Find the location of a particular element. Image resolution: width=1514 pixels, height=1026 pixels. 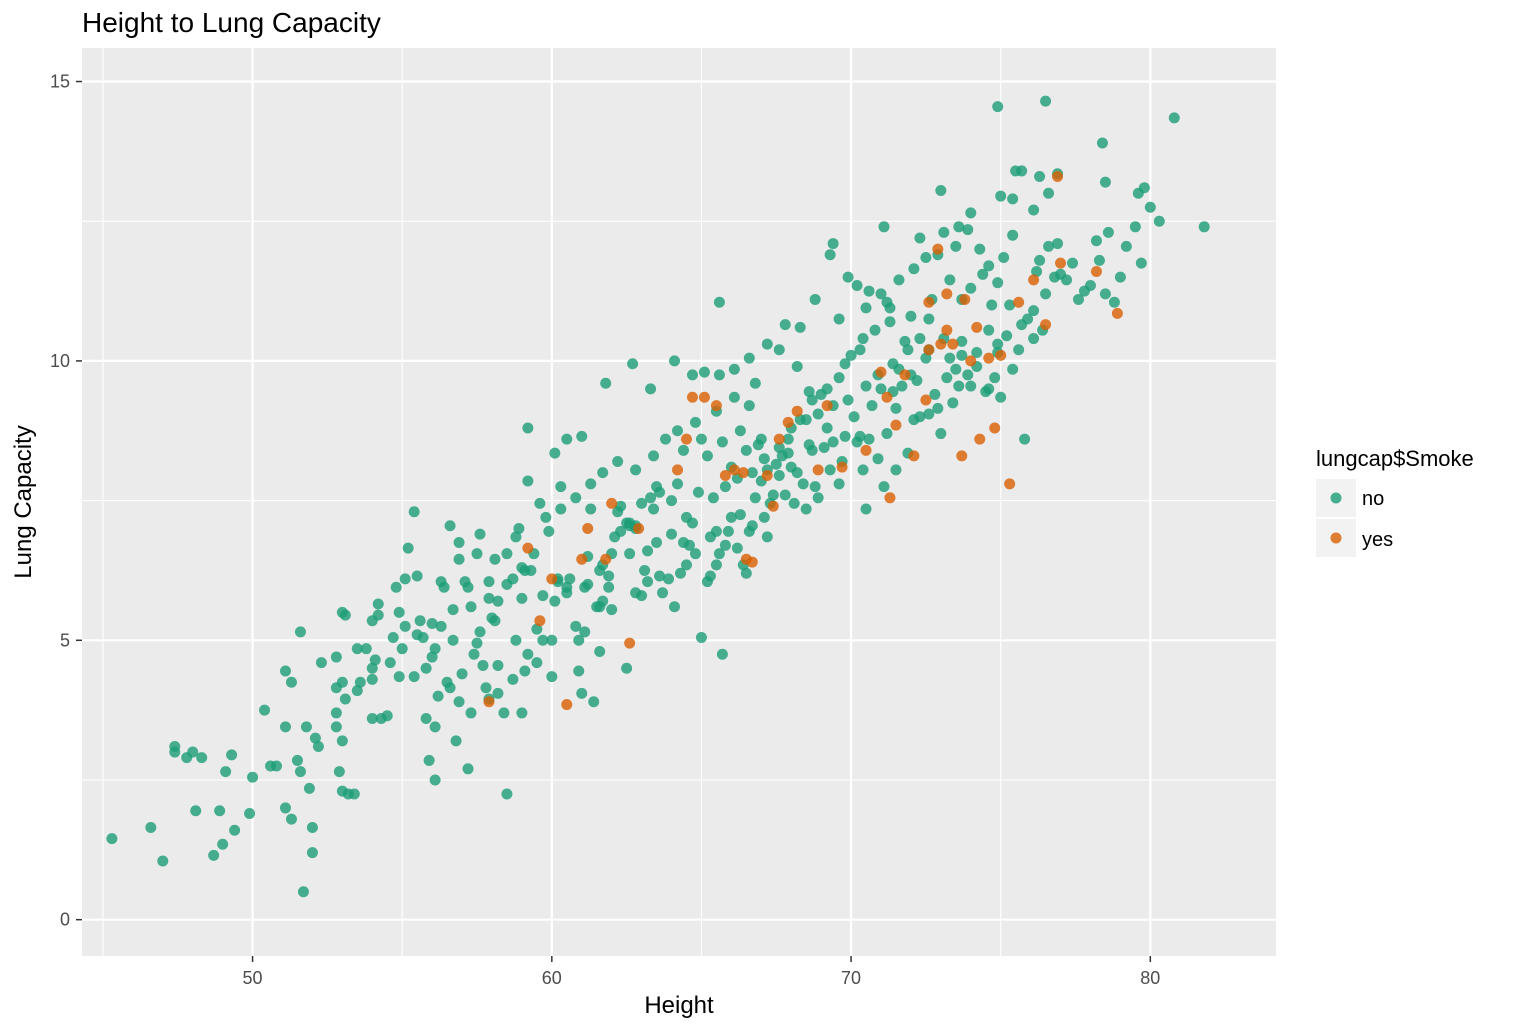

x-axis-title: Height is located at coordinates (679, 1005).